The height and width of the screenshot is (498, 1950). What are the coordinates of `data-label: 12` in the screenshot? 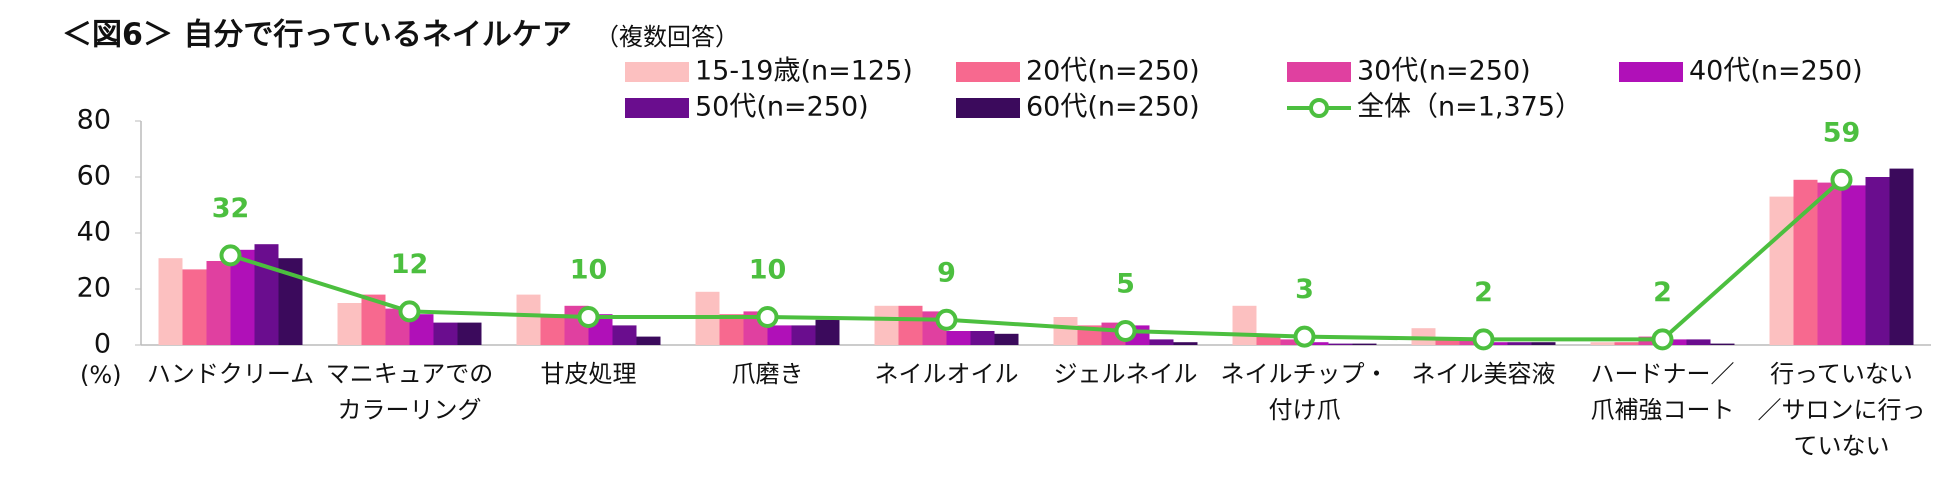 It's located at (410, 264).